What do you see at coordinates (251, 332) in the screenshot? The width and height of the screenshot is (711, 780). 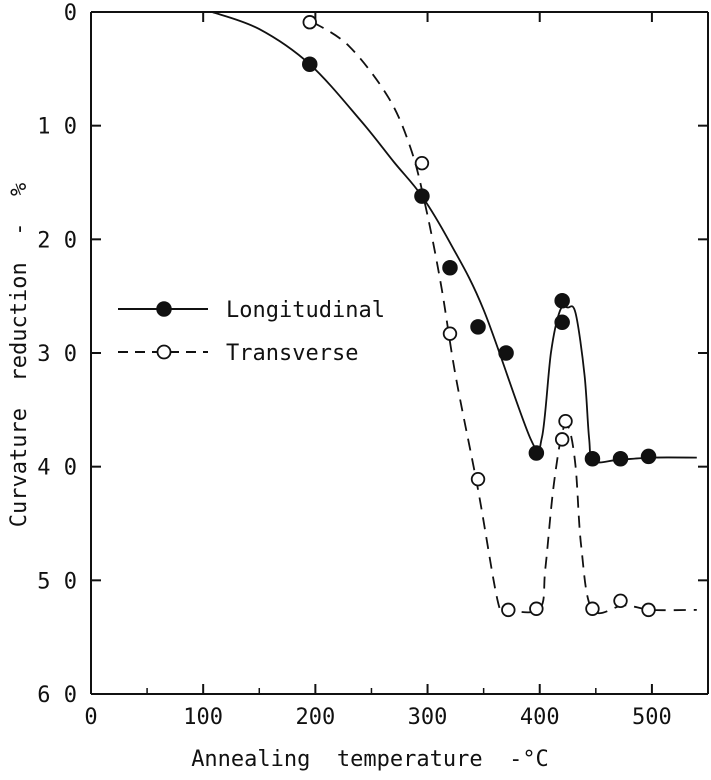 I see `legend: Longitudinal Transverse` at bounding box center [251, 332].